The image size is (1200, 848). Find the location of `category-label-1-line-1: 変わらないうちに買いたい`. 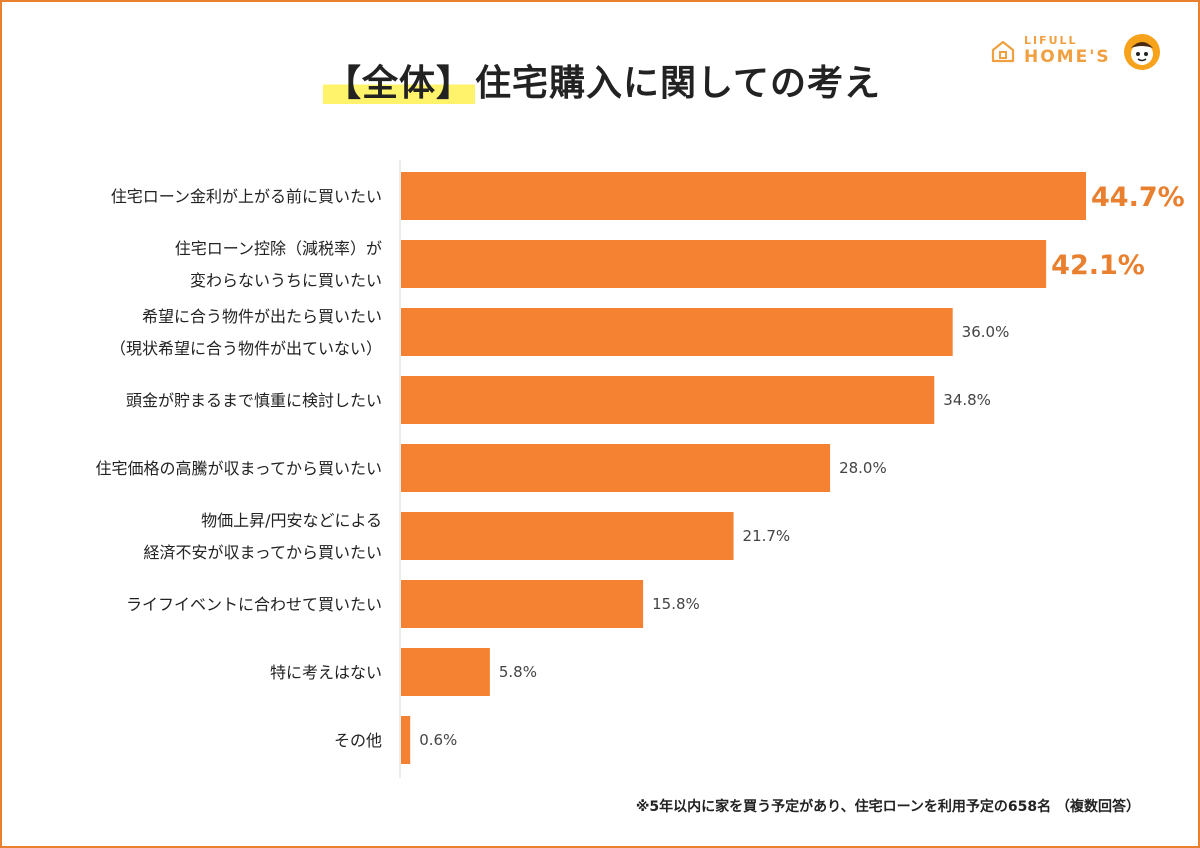

category-label-1-line-1: 変わらないうちに買いたい is located at coordinates (286, 280).